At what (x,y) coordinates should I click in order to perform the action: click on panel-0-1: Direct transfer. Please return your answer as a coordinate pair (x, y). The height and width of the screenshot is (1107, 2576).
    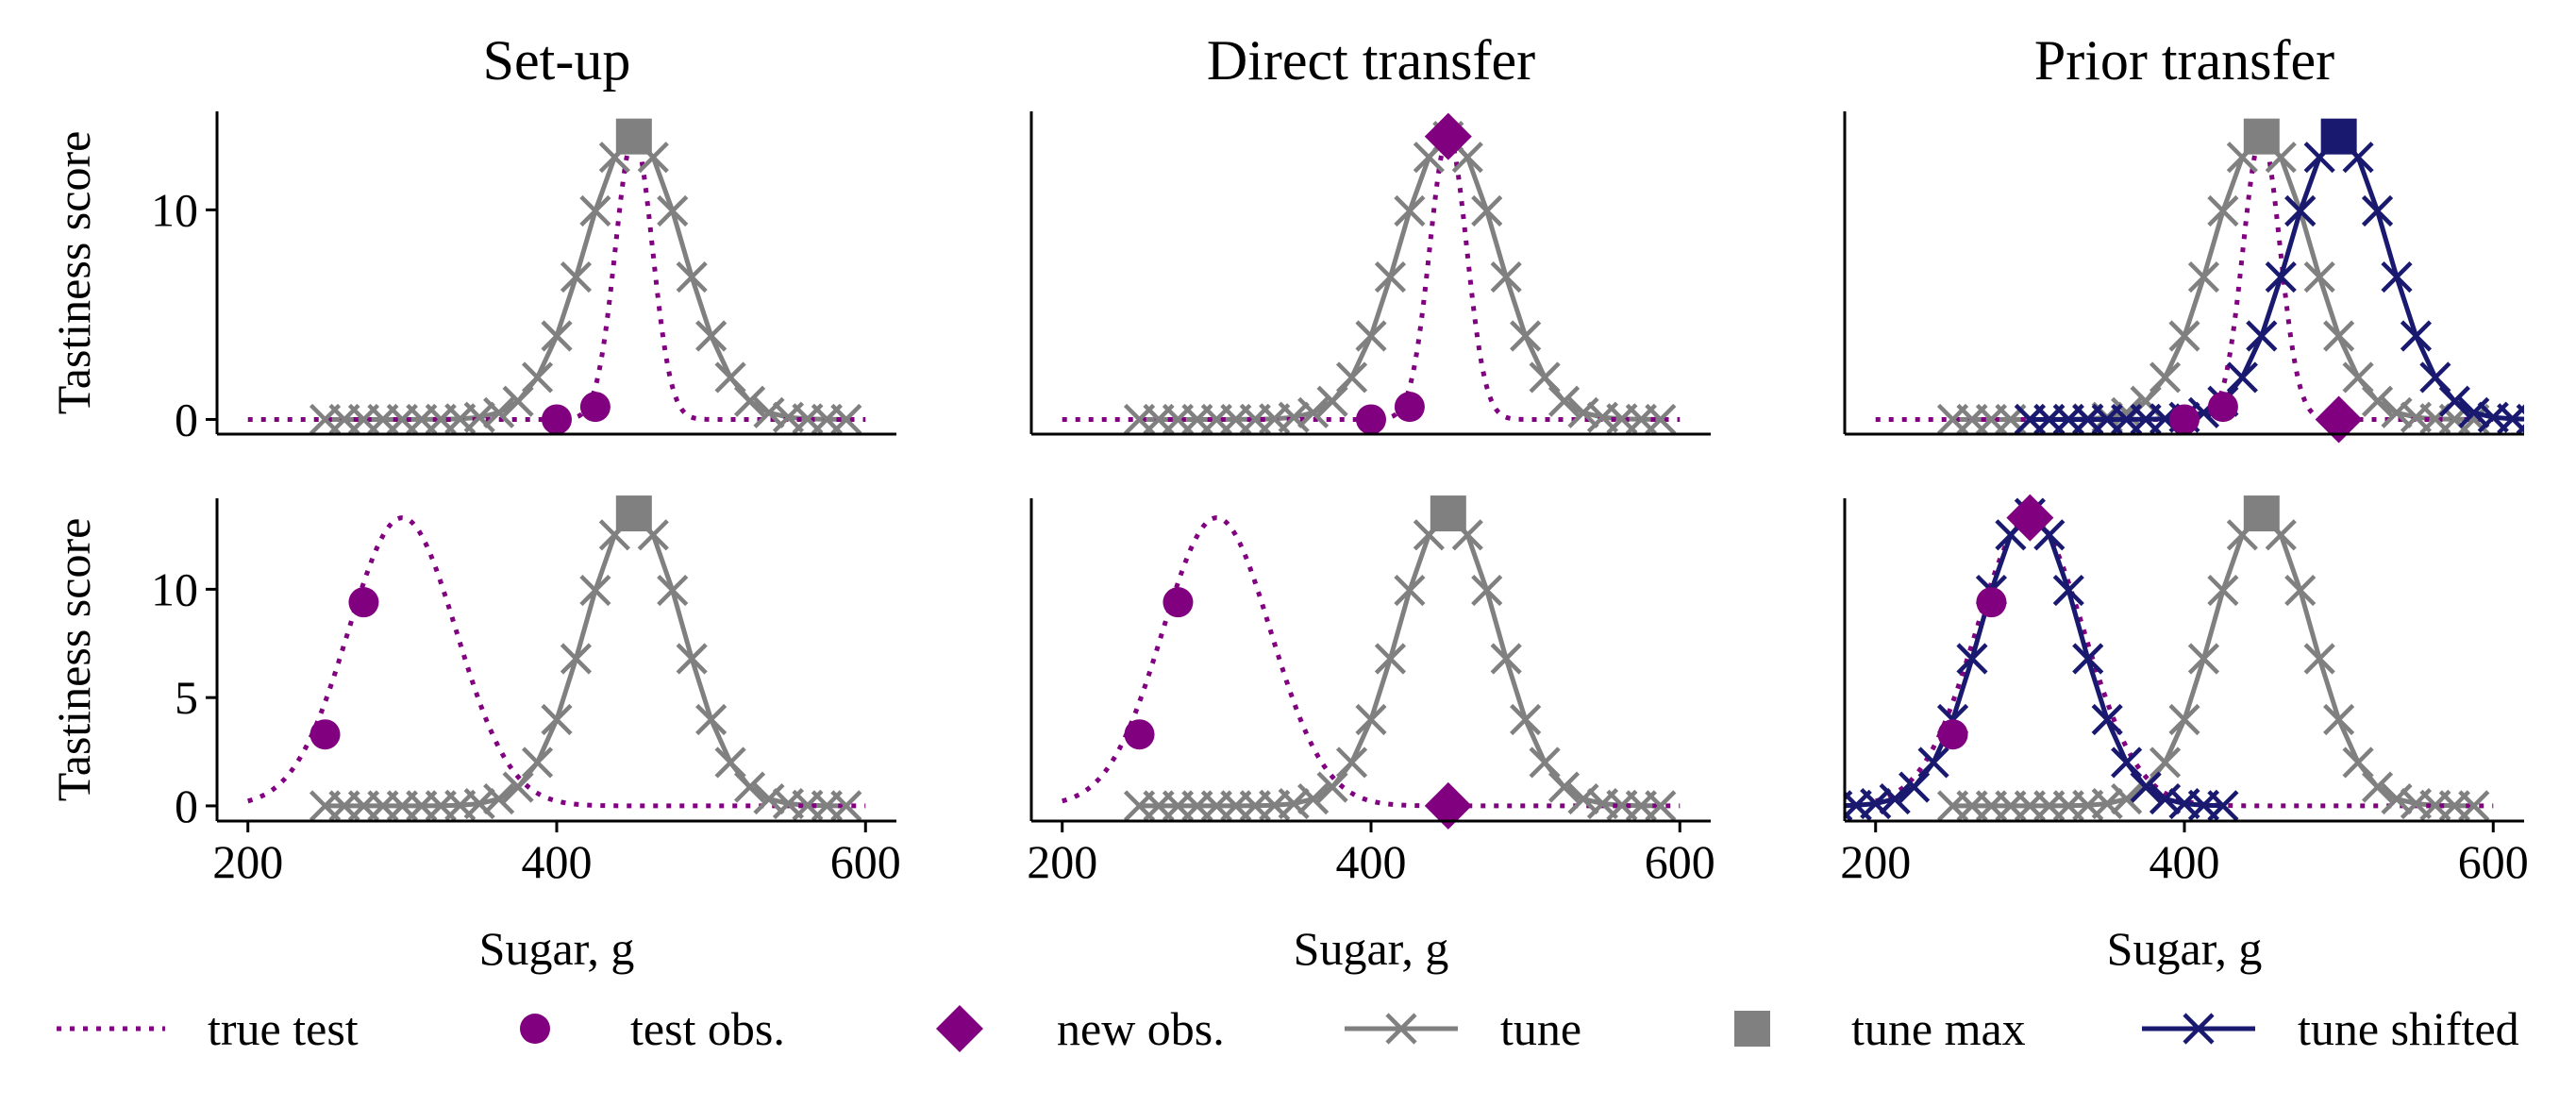
    Looking at the image, I should click on (1370, 233).